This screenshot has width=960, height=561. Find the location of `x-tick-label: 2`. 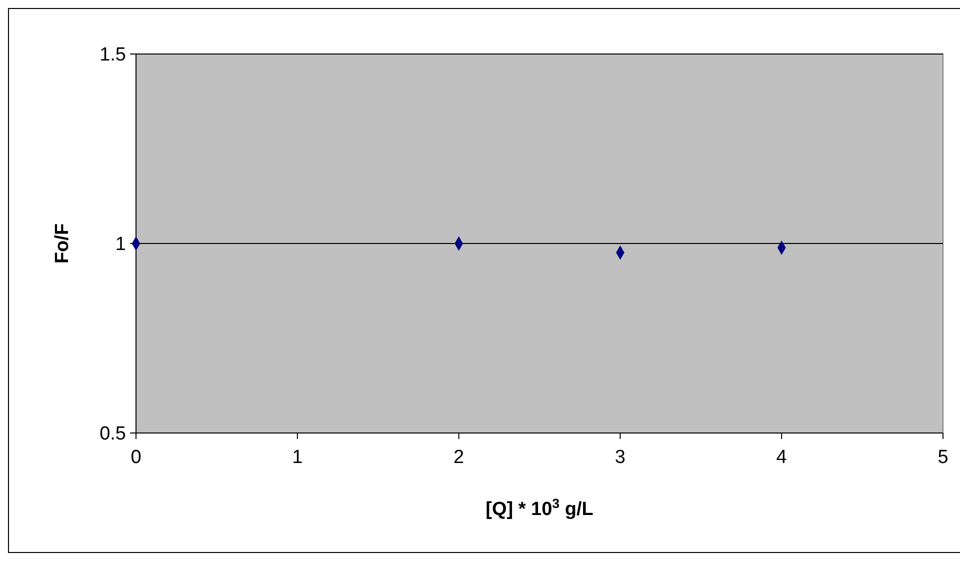

x-tick-label: 2 is located at coordinates (459, 457).